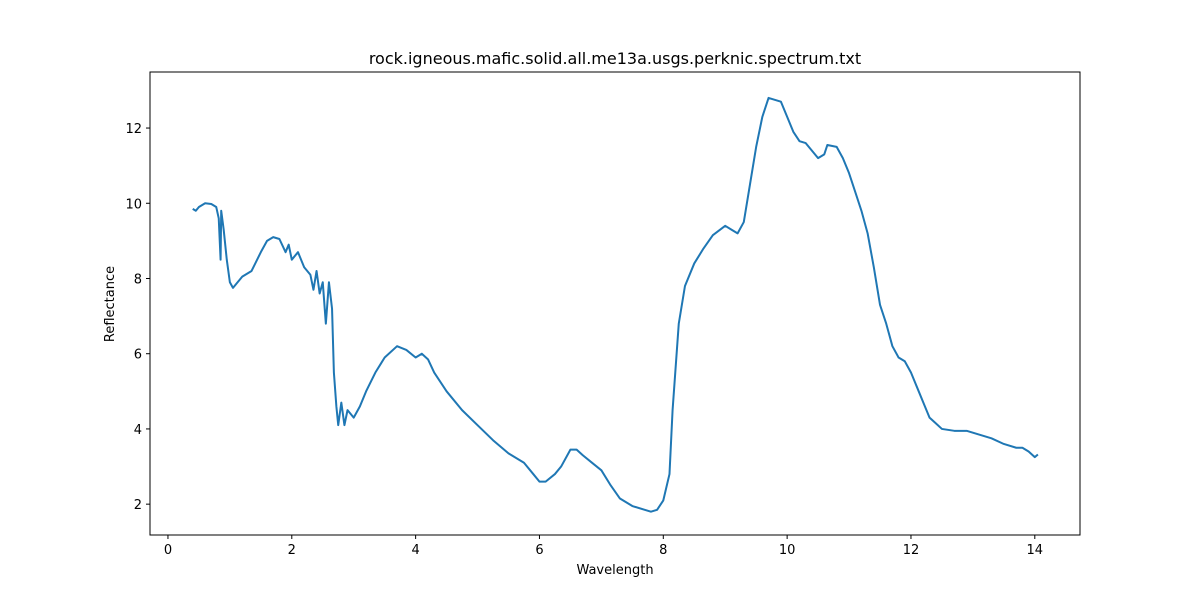  Describe the element at coordinates (133, 204) in the screenshot. I see `y-tick-label: 10` at that location.